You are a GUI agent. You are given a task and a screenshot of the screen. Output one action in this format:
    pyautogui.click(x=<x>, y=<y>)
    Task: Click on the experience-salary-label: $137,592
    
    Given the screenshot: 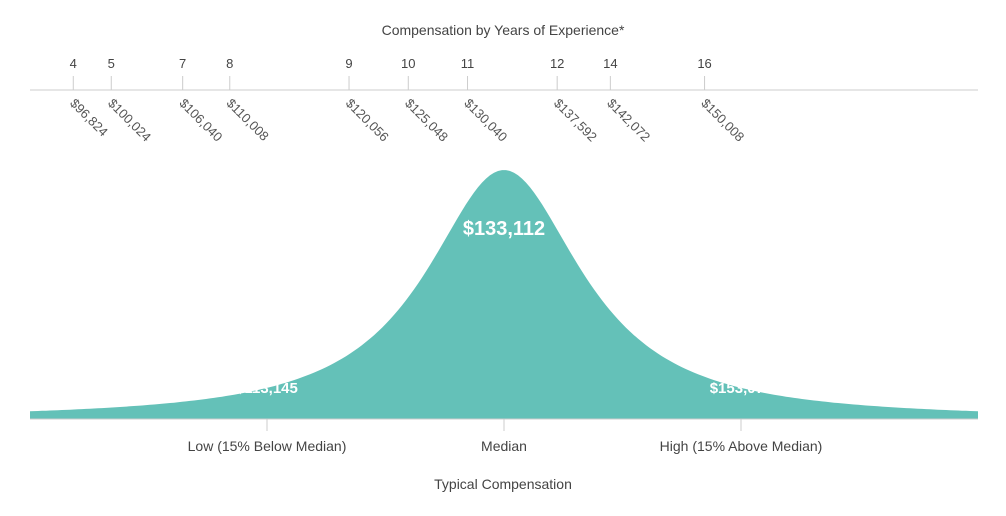 What is the action you would take?
    pyautogui.click(x=575, y=120)
    